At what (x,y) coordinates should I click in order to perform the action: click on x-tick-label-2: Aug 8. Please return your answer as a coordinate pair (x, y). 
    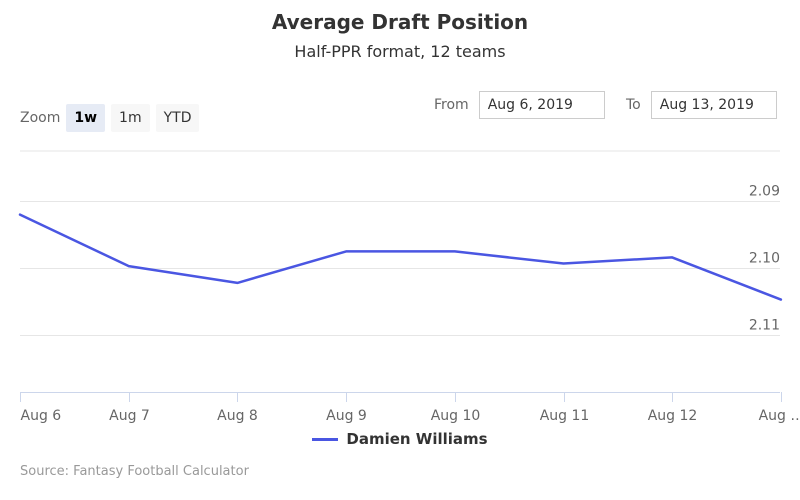
    Looking at the image, I should click on (237, 416).